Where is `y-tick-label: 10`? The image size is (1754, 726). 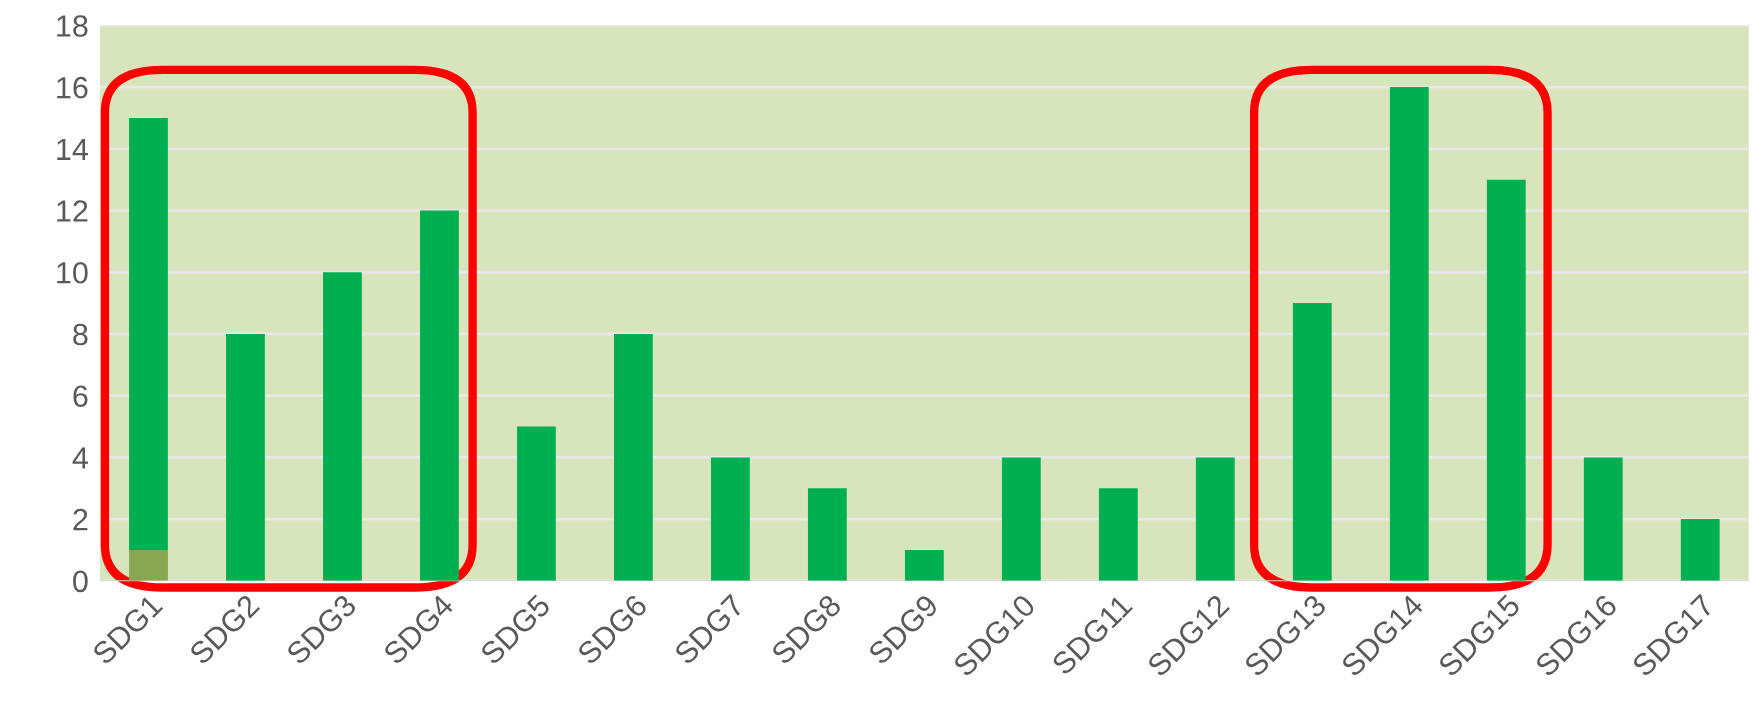 y-tick-label: 10 is located at coordinates (72, 272).